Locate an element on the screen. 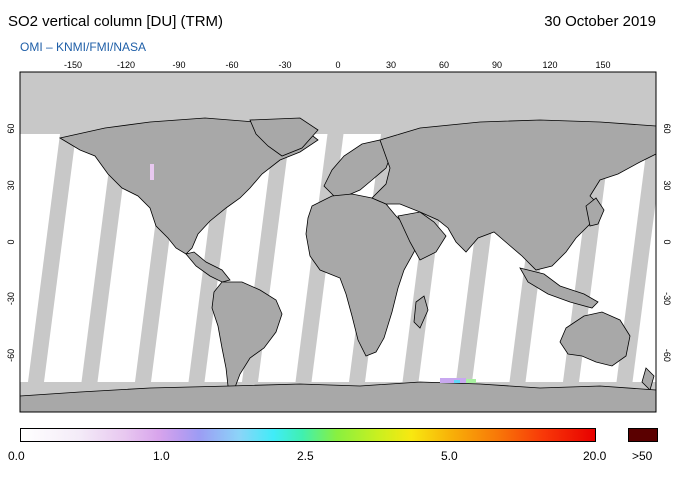  lon-tick-top: 150 is located at coordinates (602, 65).